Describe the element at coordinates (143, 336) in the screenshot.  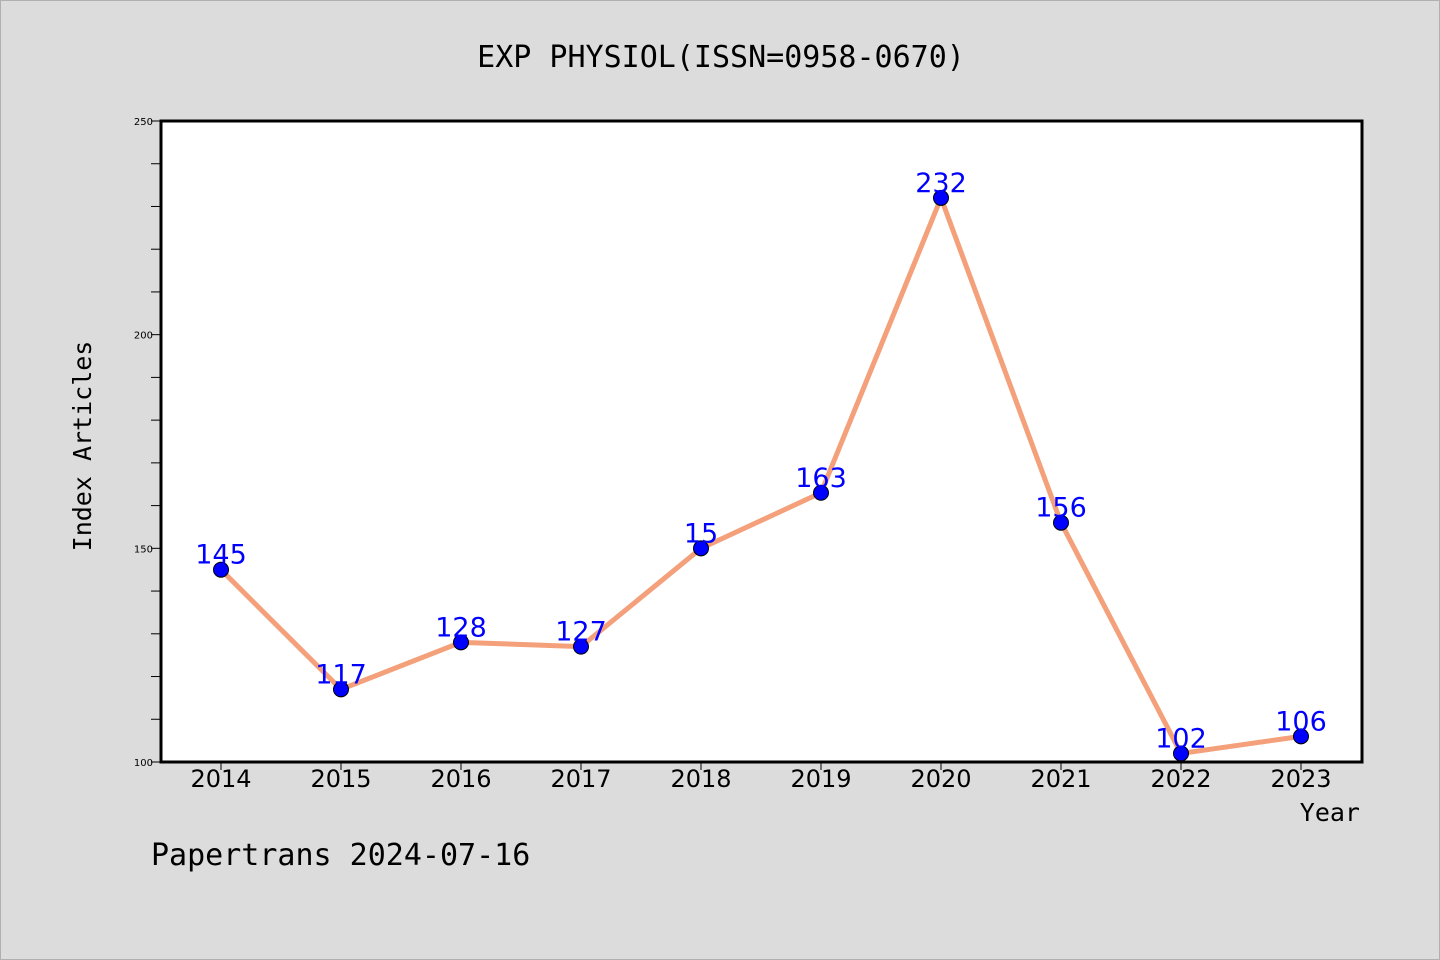
I see `y-tick-label: 200` at that location.